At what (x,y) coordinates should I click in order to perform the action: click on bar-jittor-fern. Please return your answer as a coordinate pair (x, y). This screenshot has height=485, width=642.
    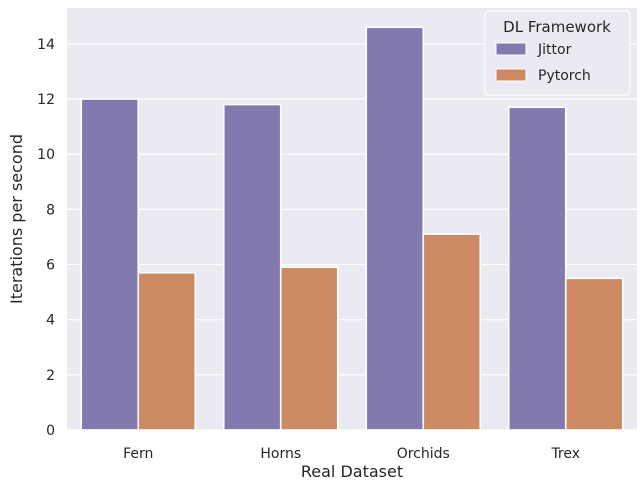
    Looking at the image, I should click on (110, 264).